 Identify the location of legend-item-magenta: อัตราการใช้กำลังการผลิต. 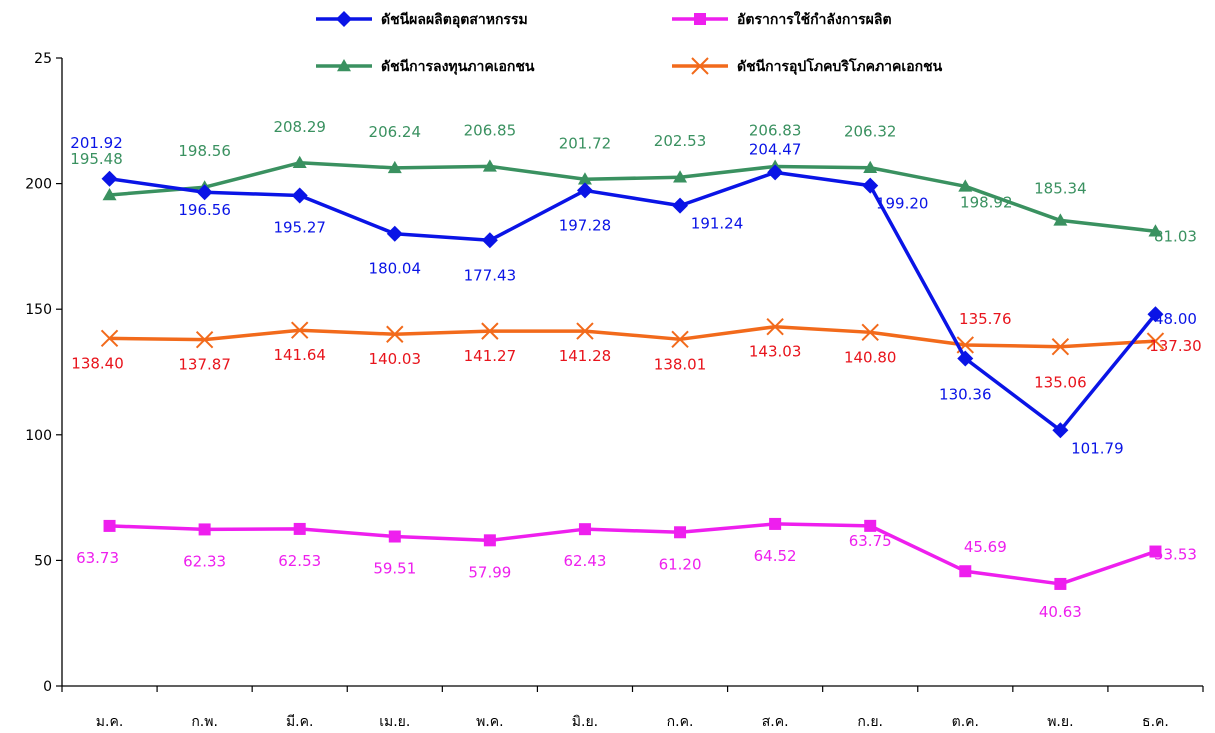
(782, 19).